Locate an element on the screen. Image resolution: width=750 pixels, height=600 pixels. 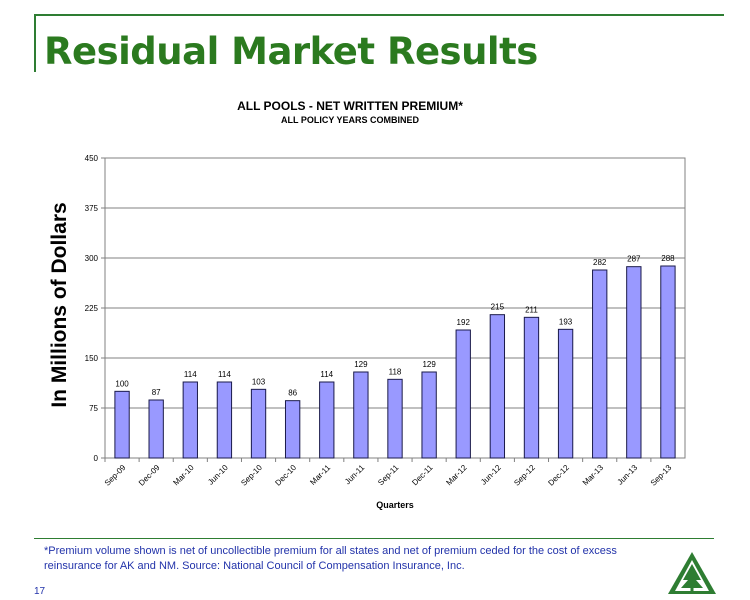
data-label: 87 is located at coordinates (156, 392).